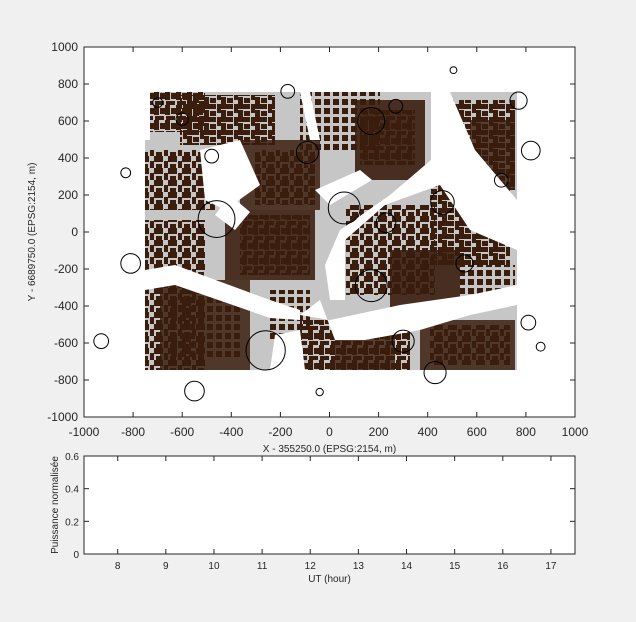 The width and height of the screenshot is (636, 622). What do you see at coordinates (84, 432) in the screenshot?
I see `x-tick-label: -1000` at bounding box center [84, 432].